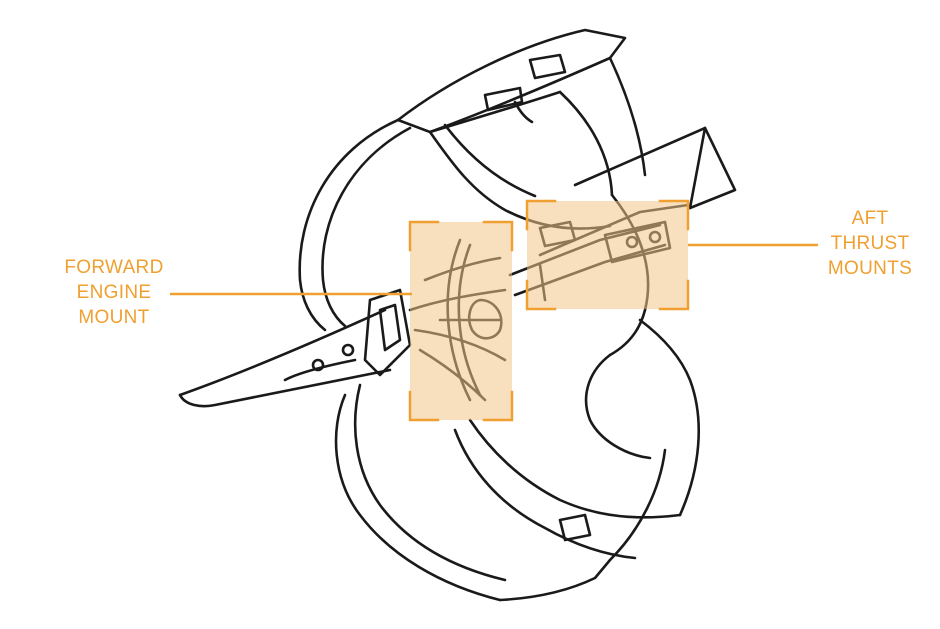 The width and height of the screenshot is (940, 629). I want to click on forward-cone-top, so click(282, 352).